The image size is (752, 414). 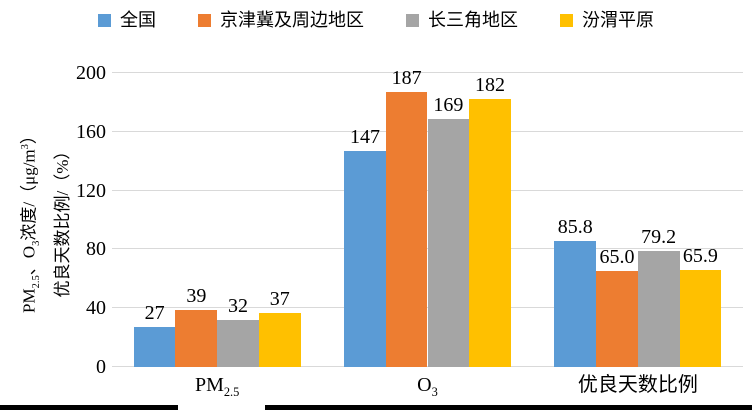 I want to click on bar-value-label: 79.2, so click(x=659, y=236).